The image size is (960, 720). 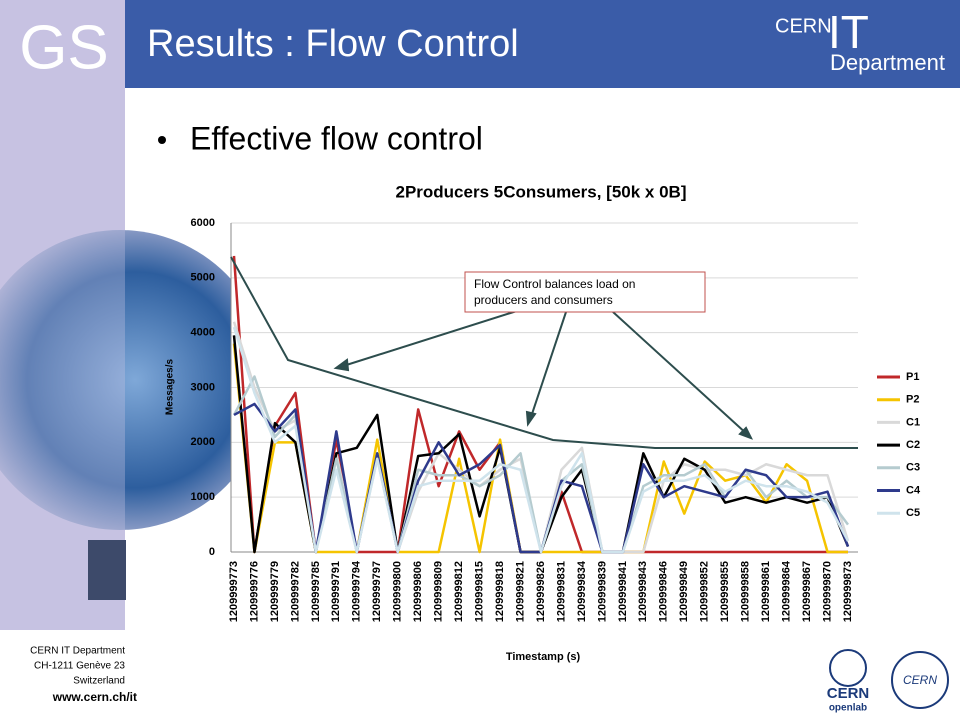 I want to click on department-logo-text: Department, so click(x=887, y=62).